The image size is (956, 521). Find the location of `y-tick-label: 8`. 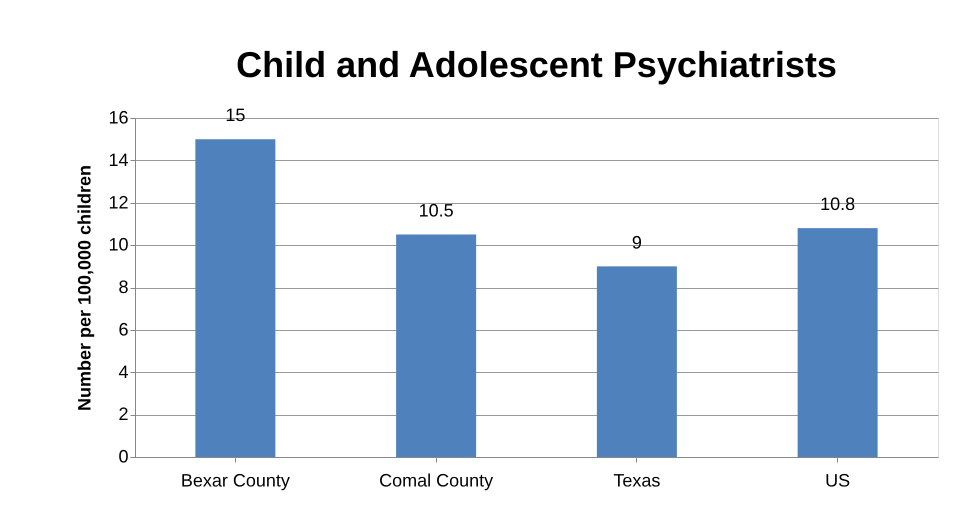

y-tick-label: 8 is located at coordinates (123, 287).